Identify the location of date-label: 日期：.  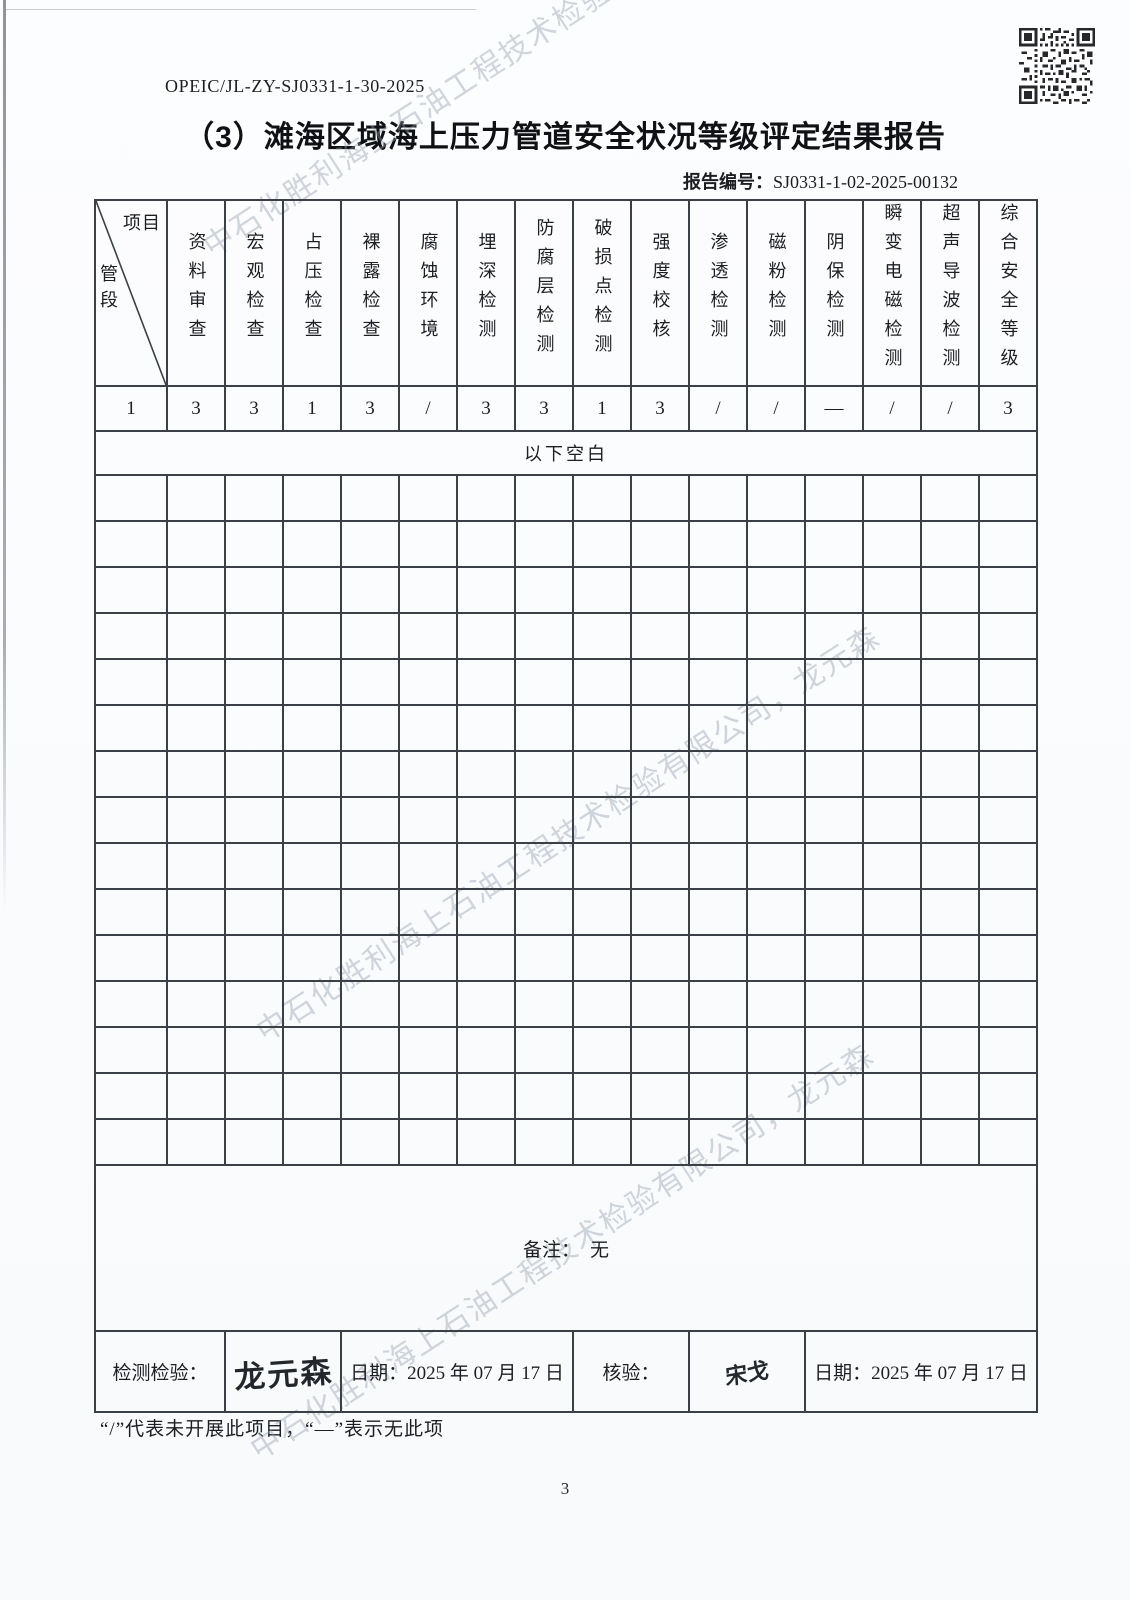
(843, 1373).